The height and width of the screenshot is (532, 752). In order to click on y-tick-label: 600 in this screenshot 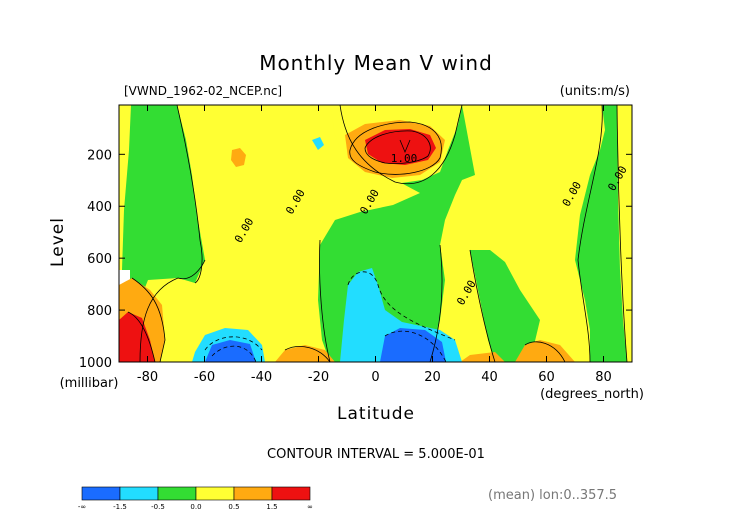, I will do `click(99, 259)`.